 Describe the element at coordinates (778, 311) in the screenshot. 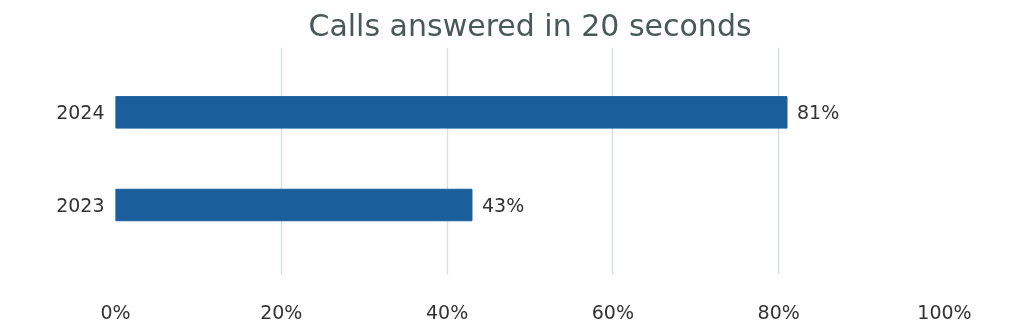

I see `x-tick-label: 80%` at that location.